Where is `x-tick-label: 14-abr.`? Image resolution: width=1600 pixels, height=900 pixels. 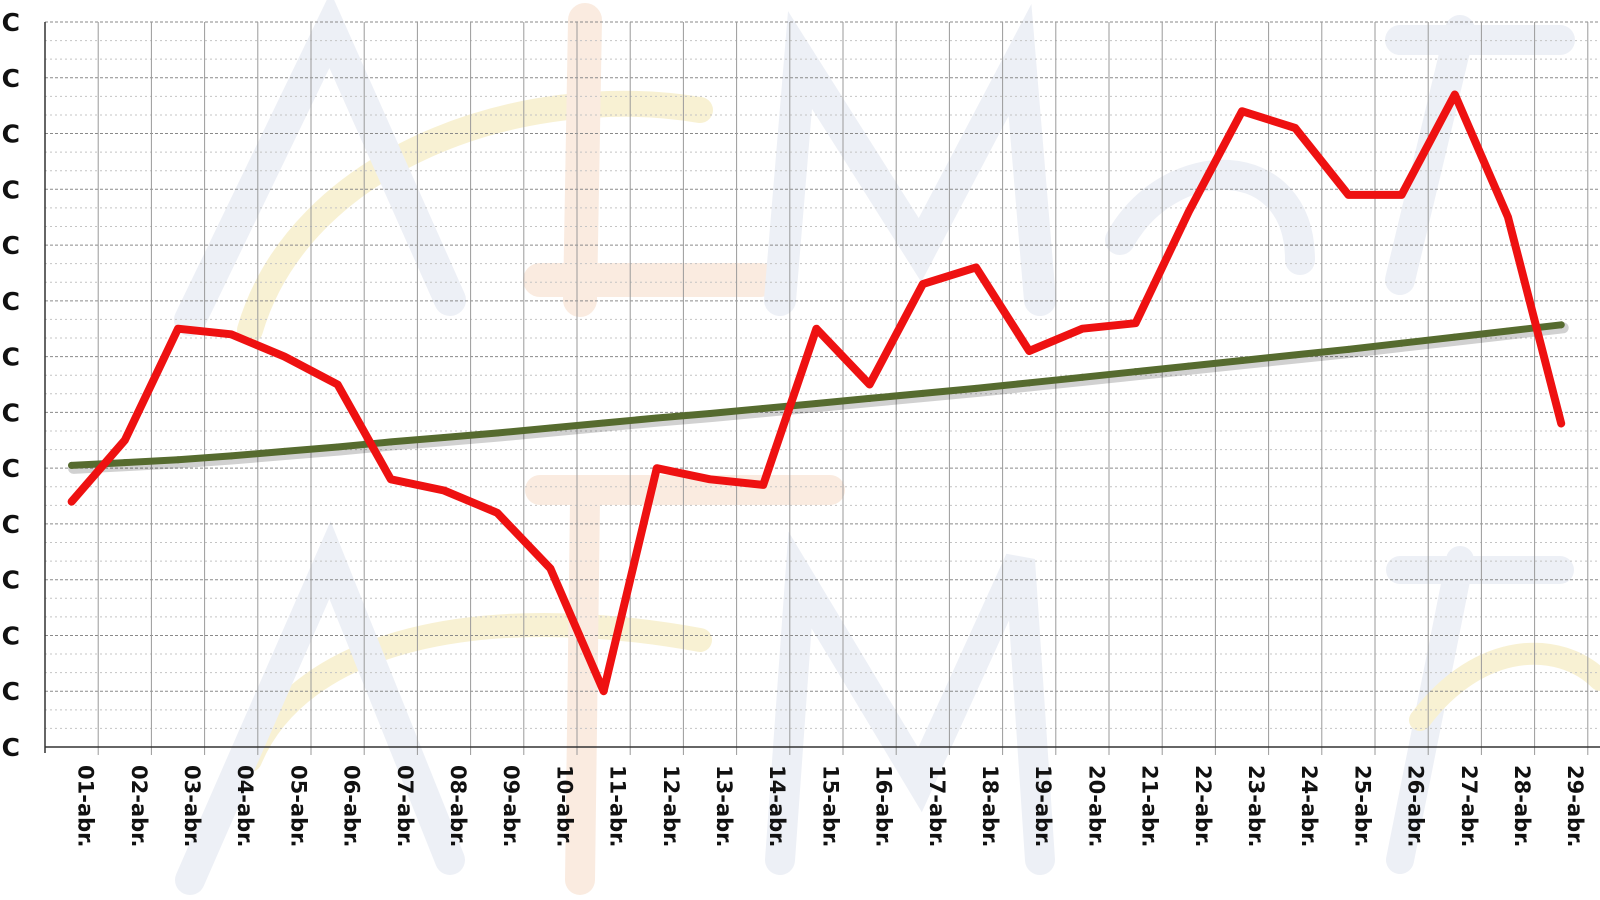
x-tick-label: 14-abr. is located at coordinates (777, 806).